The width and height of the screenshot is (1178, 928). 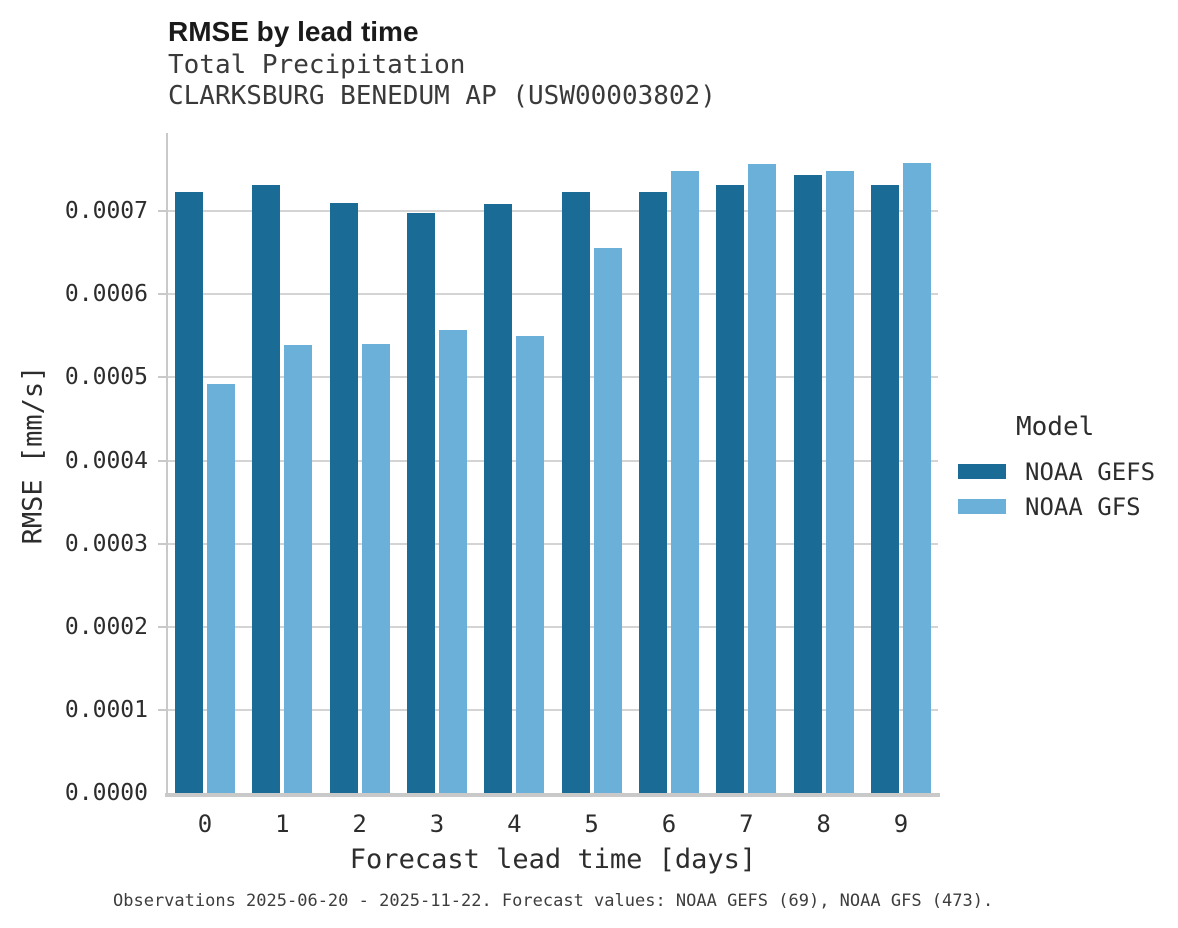 I want to click on y-tick-label: 0.0002, so click(x=106, y=626).